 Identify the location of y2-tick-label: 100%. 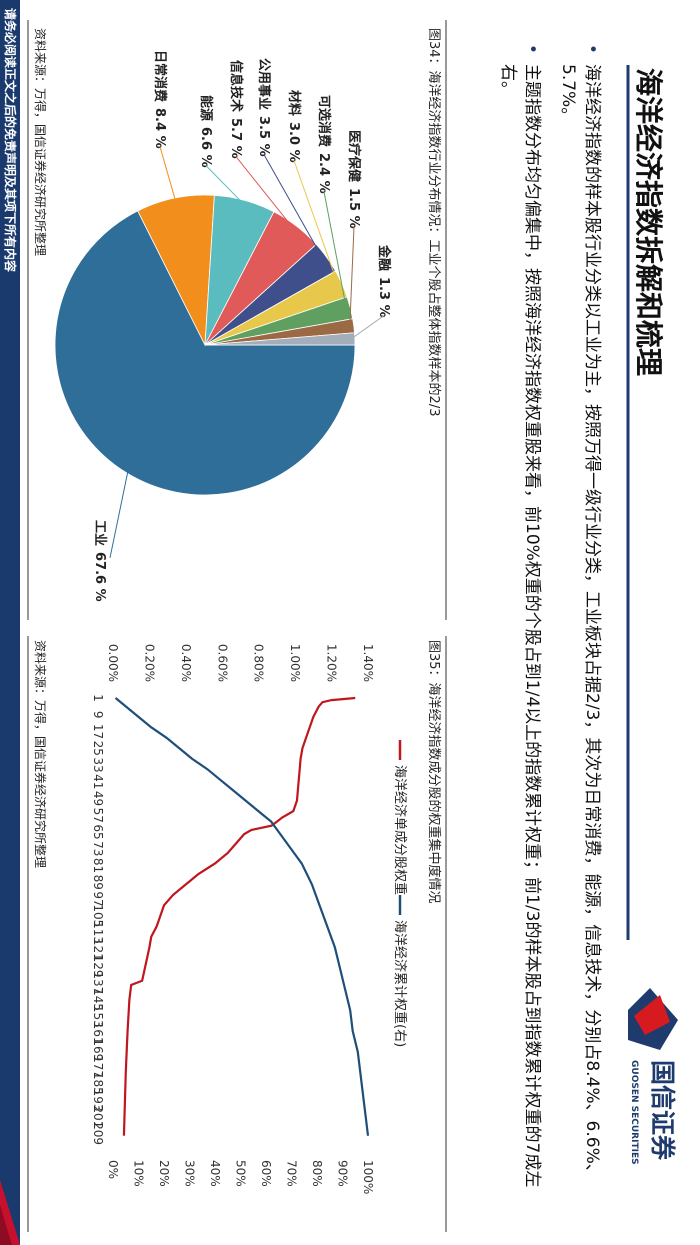
(368, 1177).